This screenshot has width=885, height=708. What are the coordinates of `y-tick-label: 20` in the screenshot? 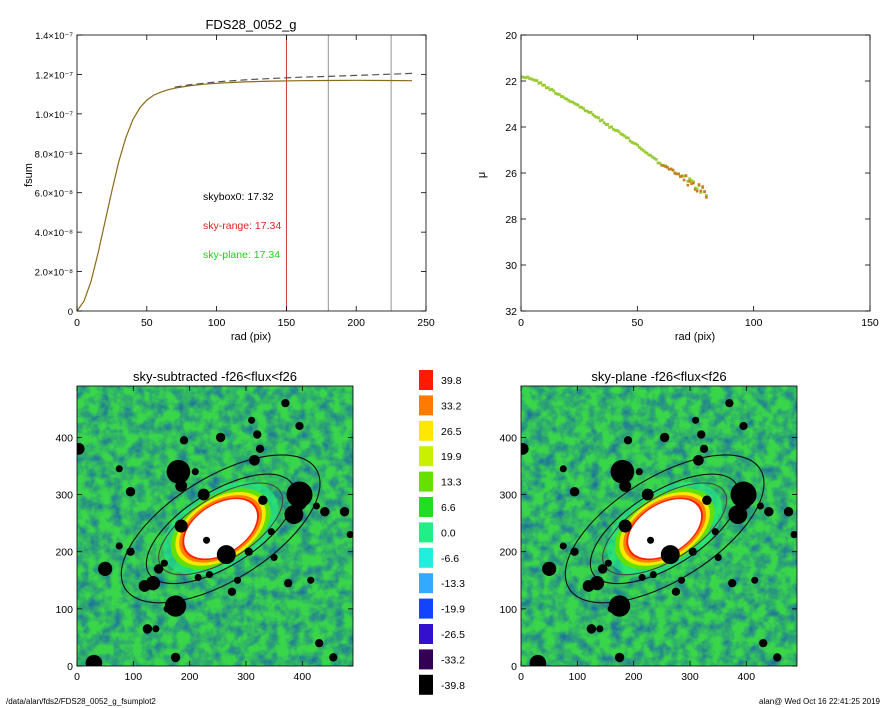 It's located at (511, 36).